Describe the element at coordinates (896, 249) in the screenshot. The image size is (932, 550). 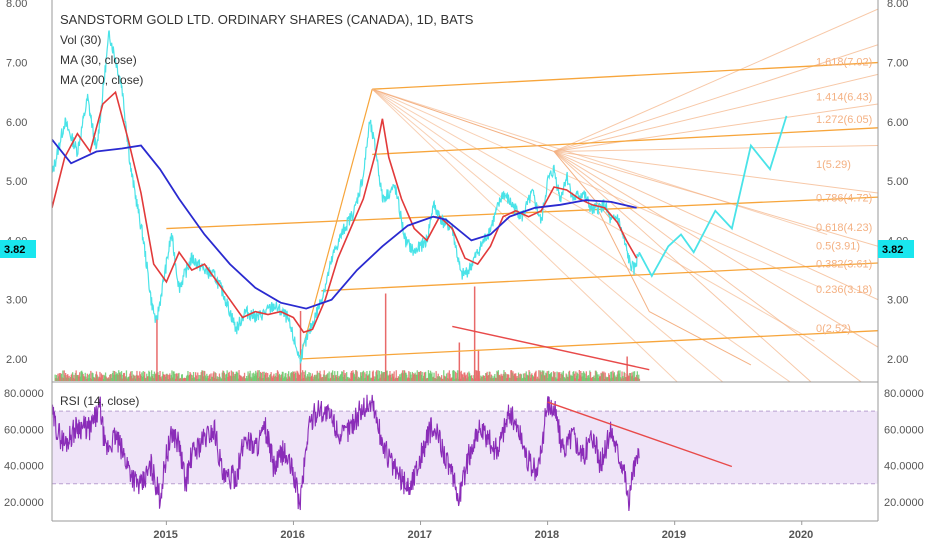
I see `last-price-badge-right: 3.82` at that location.